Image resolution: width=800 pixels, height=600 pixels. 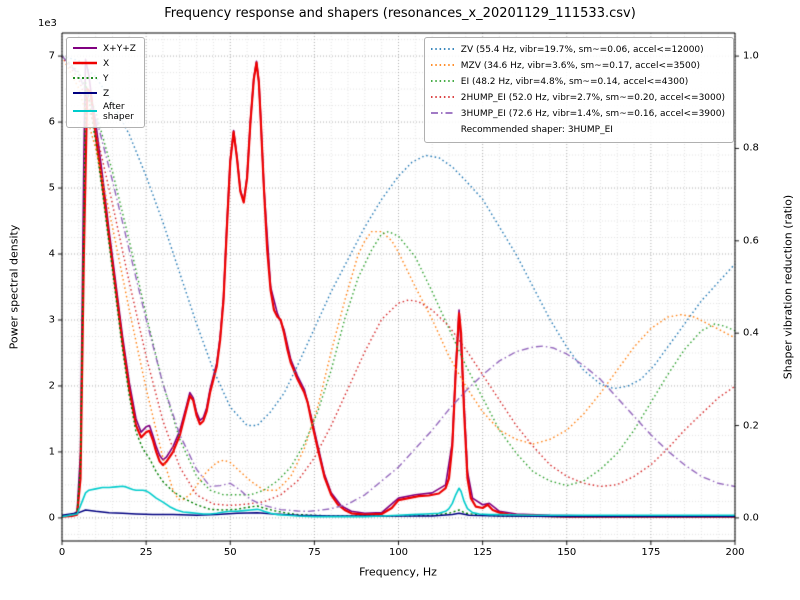 What do you see at coordinates (751, 241) in the screenshot?
I see `y-right-tick-label: 0.6` at bounding box center [751, 241].